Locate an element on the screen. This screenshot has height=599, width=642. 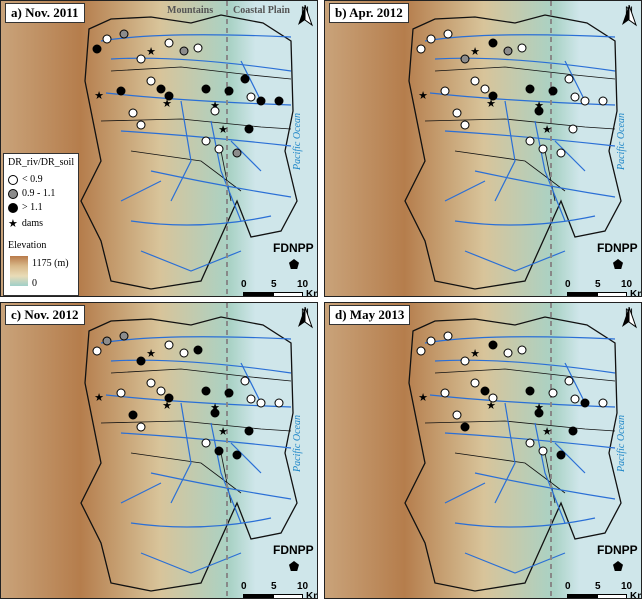
grey-dot-icon is located at coordinates (13, 193).